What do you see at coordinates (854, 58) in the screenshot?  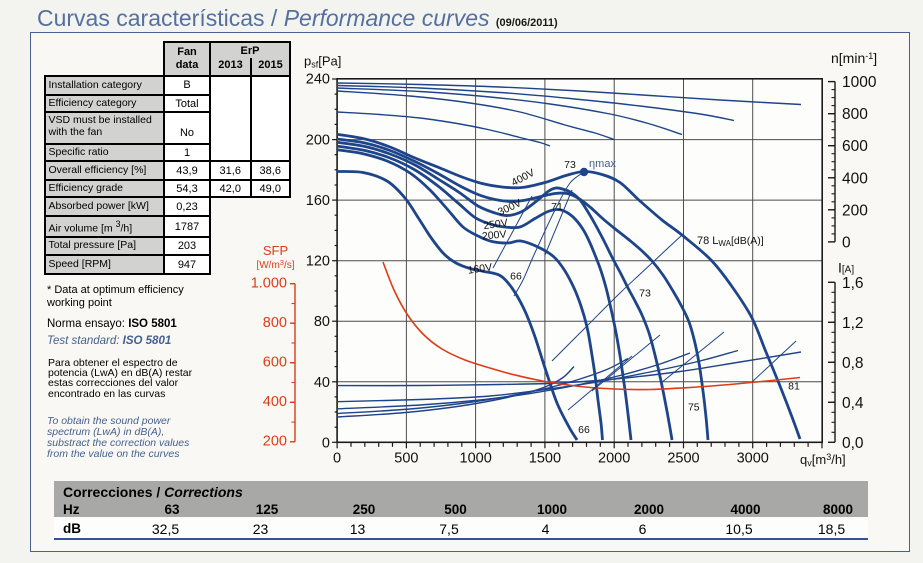 I see `svg-text: n[min-1]` at bounding box center [854, 58].